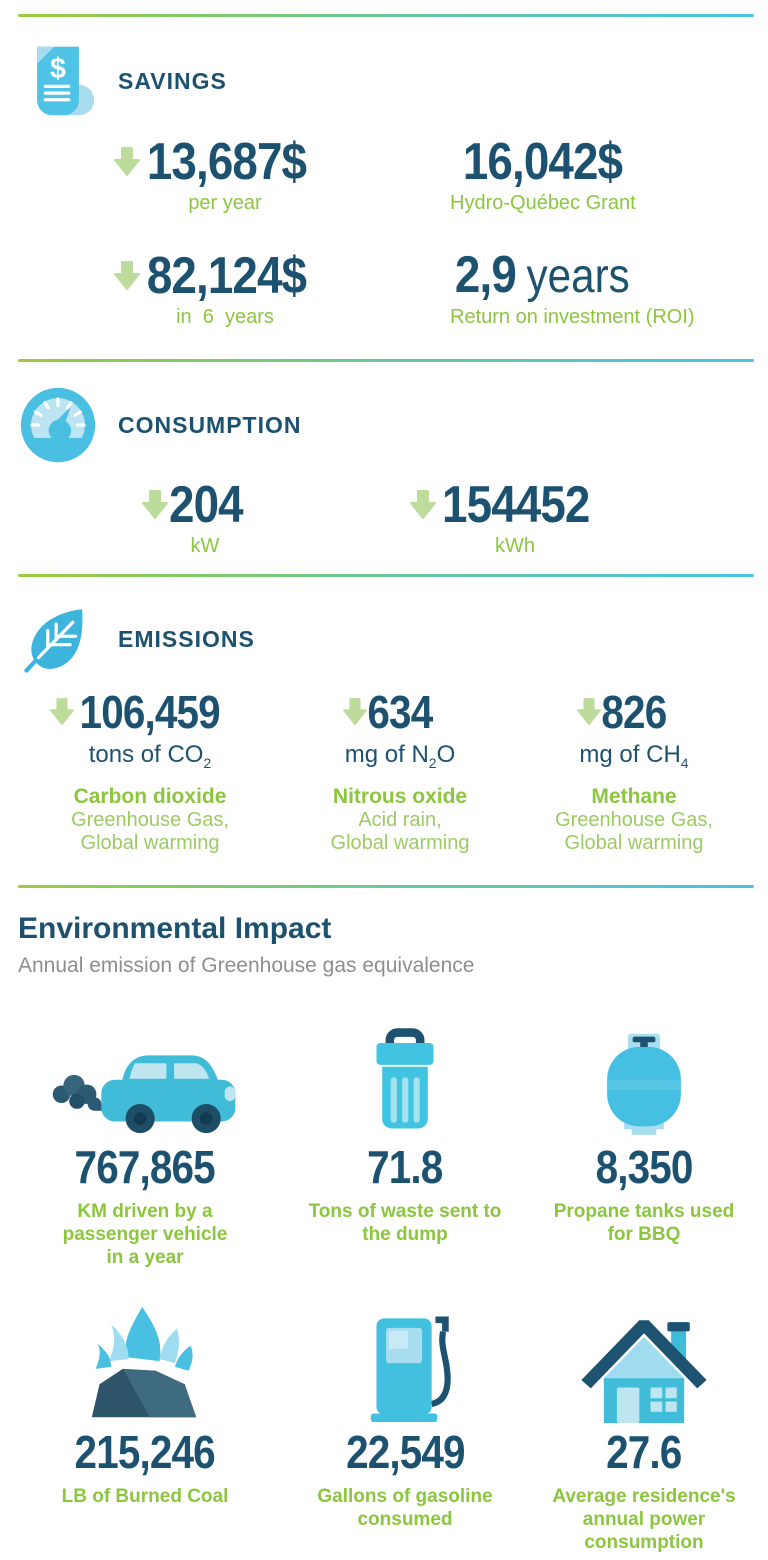  What do you see at coordinates (515, 546) in the screenshot?
I see `stat-label: kWh` at bounding box center [515, 546].